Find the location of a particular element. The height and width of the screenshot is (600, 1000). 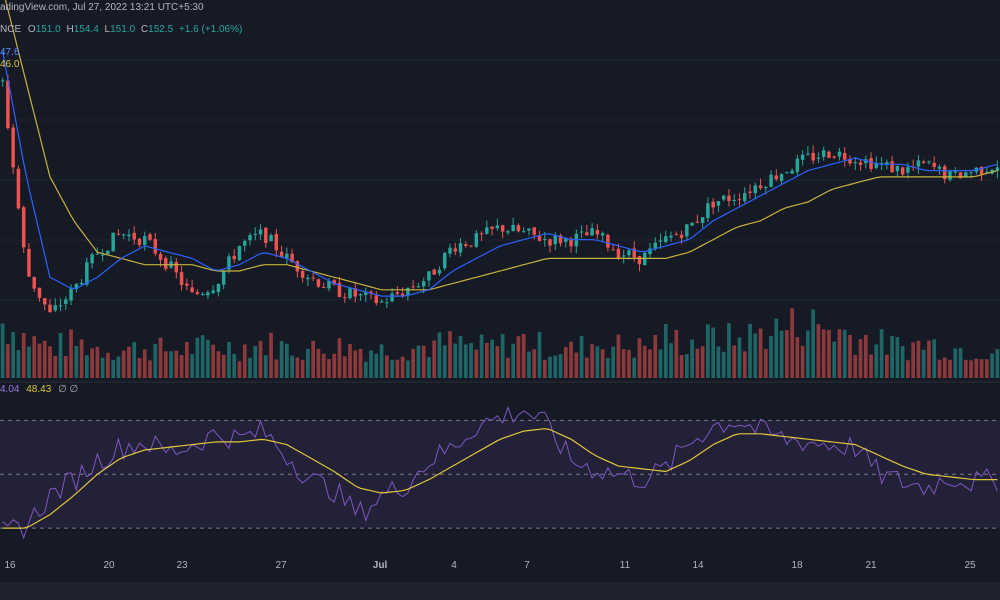

rsi-legend: 4.04 48.43 ∅ ∅ is located at coordinates (39, 389).